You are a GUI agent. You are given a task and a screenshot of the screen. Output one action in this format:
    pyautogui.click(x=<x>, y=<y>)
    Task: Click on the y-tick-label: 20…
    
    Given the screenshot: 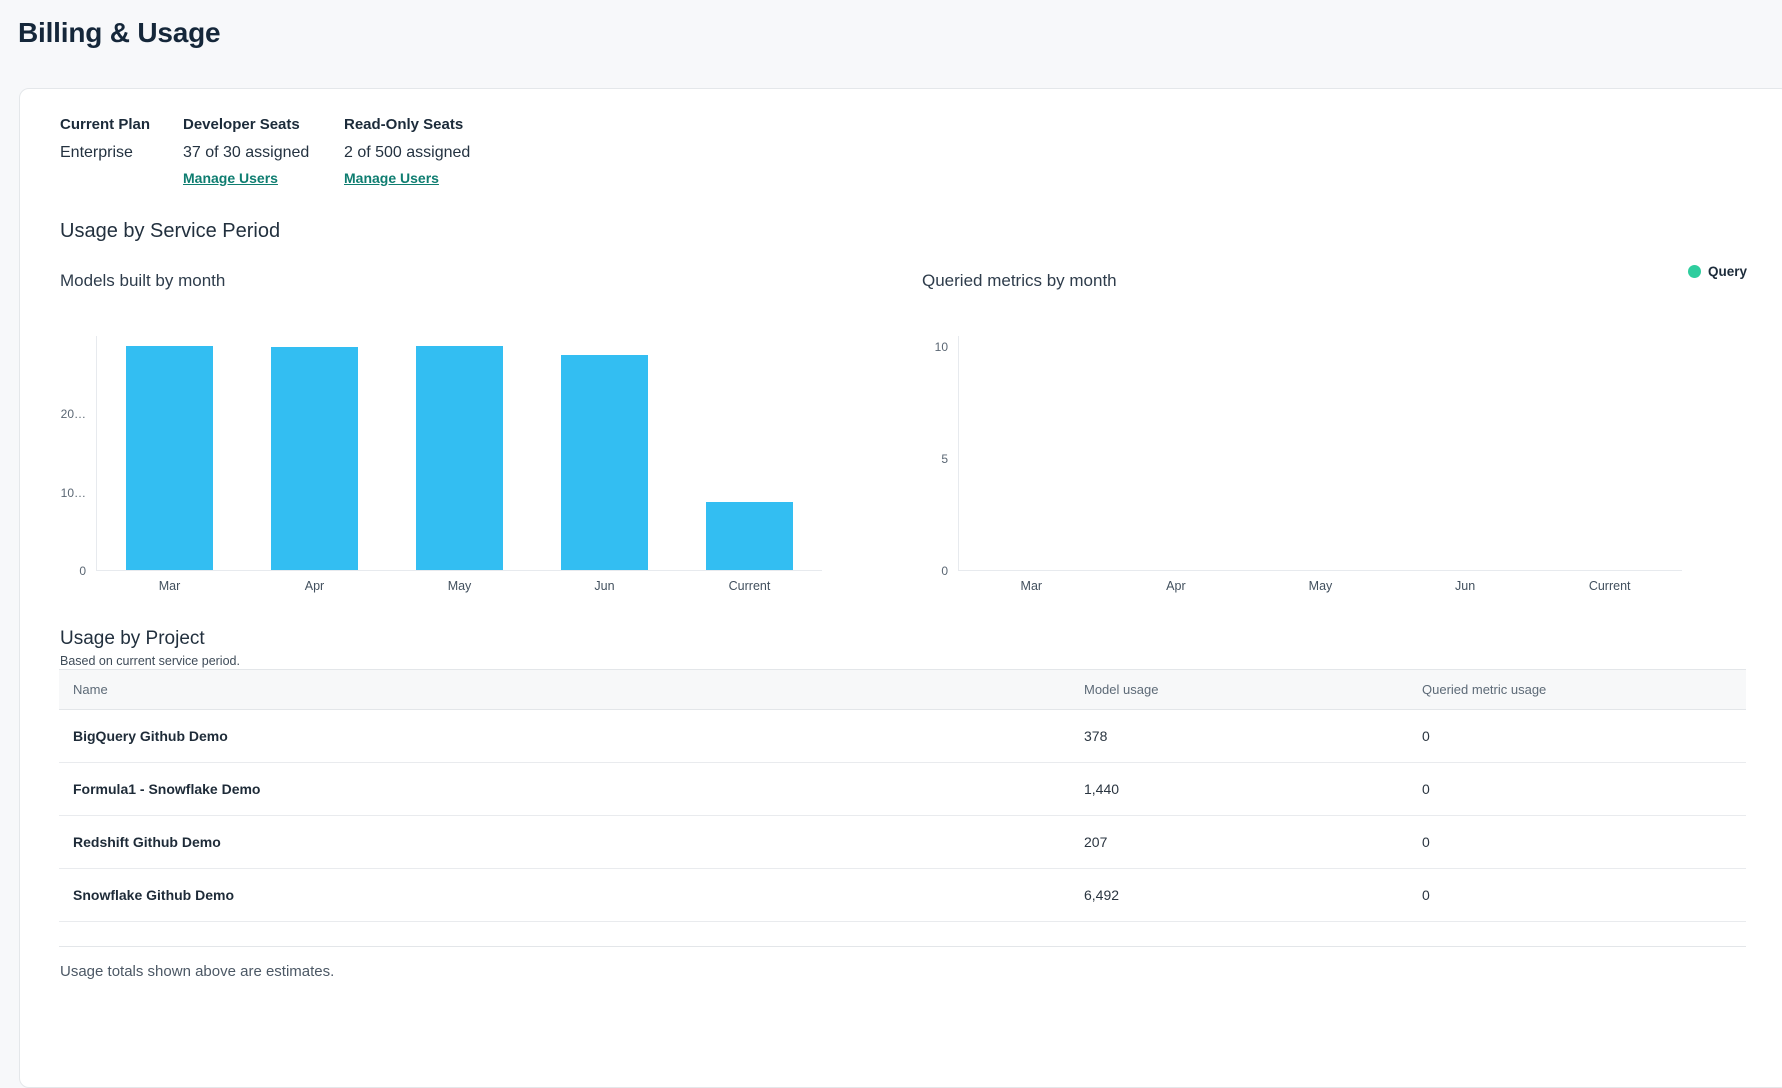 What is the action you would take?
    pyautogui.click(x=73, y=414)
    